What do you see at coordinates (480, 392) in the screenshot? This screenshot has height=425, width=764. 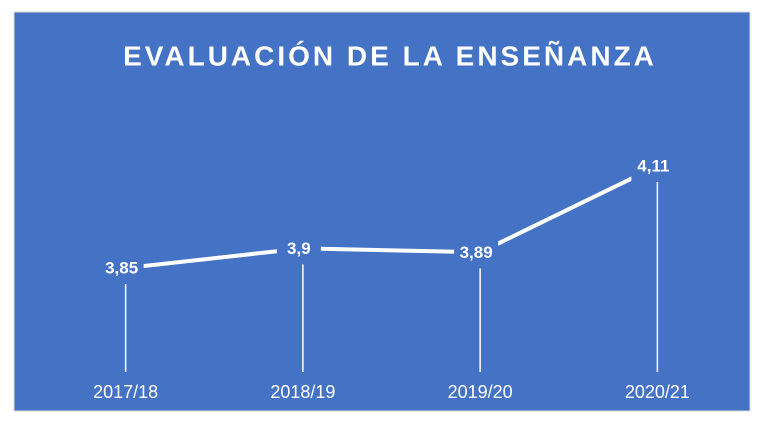 I see `x-tick-label: 2019/20` at bounding box center [480, 392].